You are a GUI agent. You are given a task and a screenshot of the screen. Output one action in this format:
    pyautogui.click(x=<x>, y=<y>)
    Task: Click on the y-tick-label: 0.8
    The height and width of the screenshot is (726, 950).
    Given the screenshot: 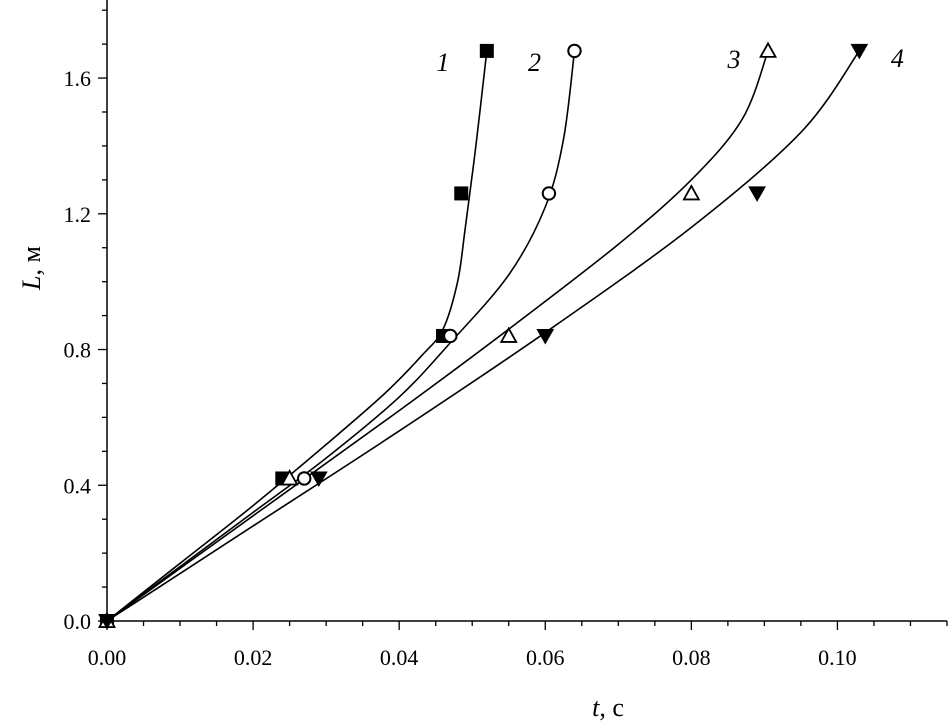 What is the action you would take?
    pyautogui.click(x=78, y=350)
    